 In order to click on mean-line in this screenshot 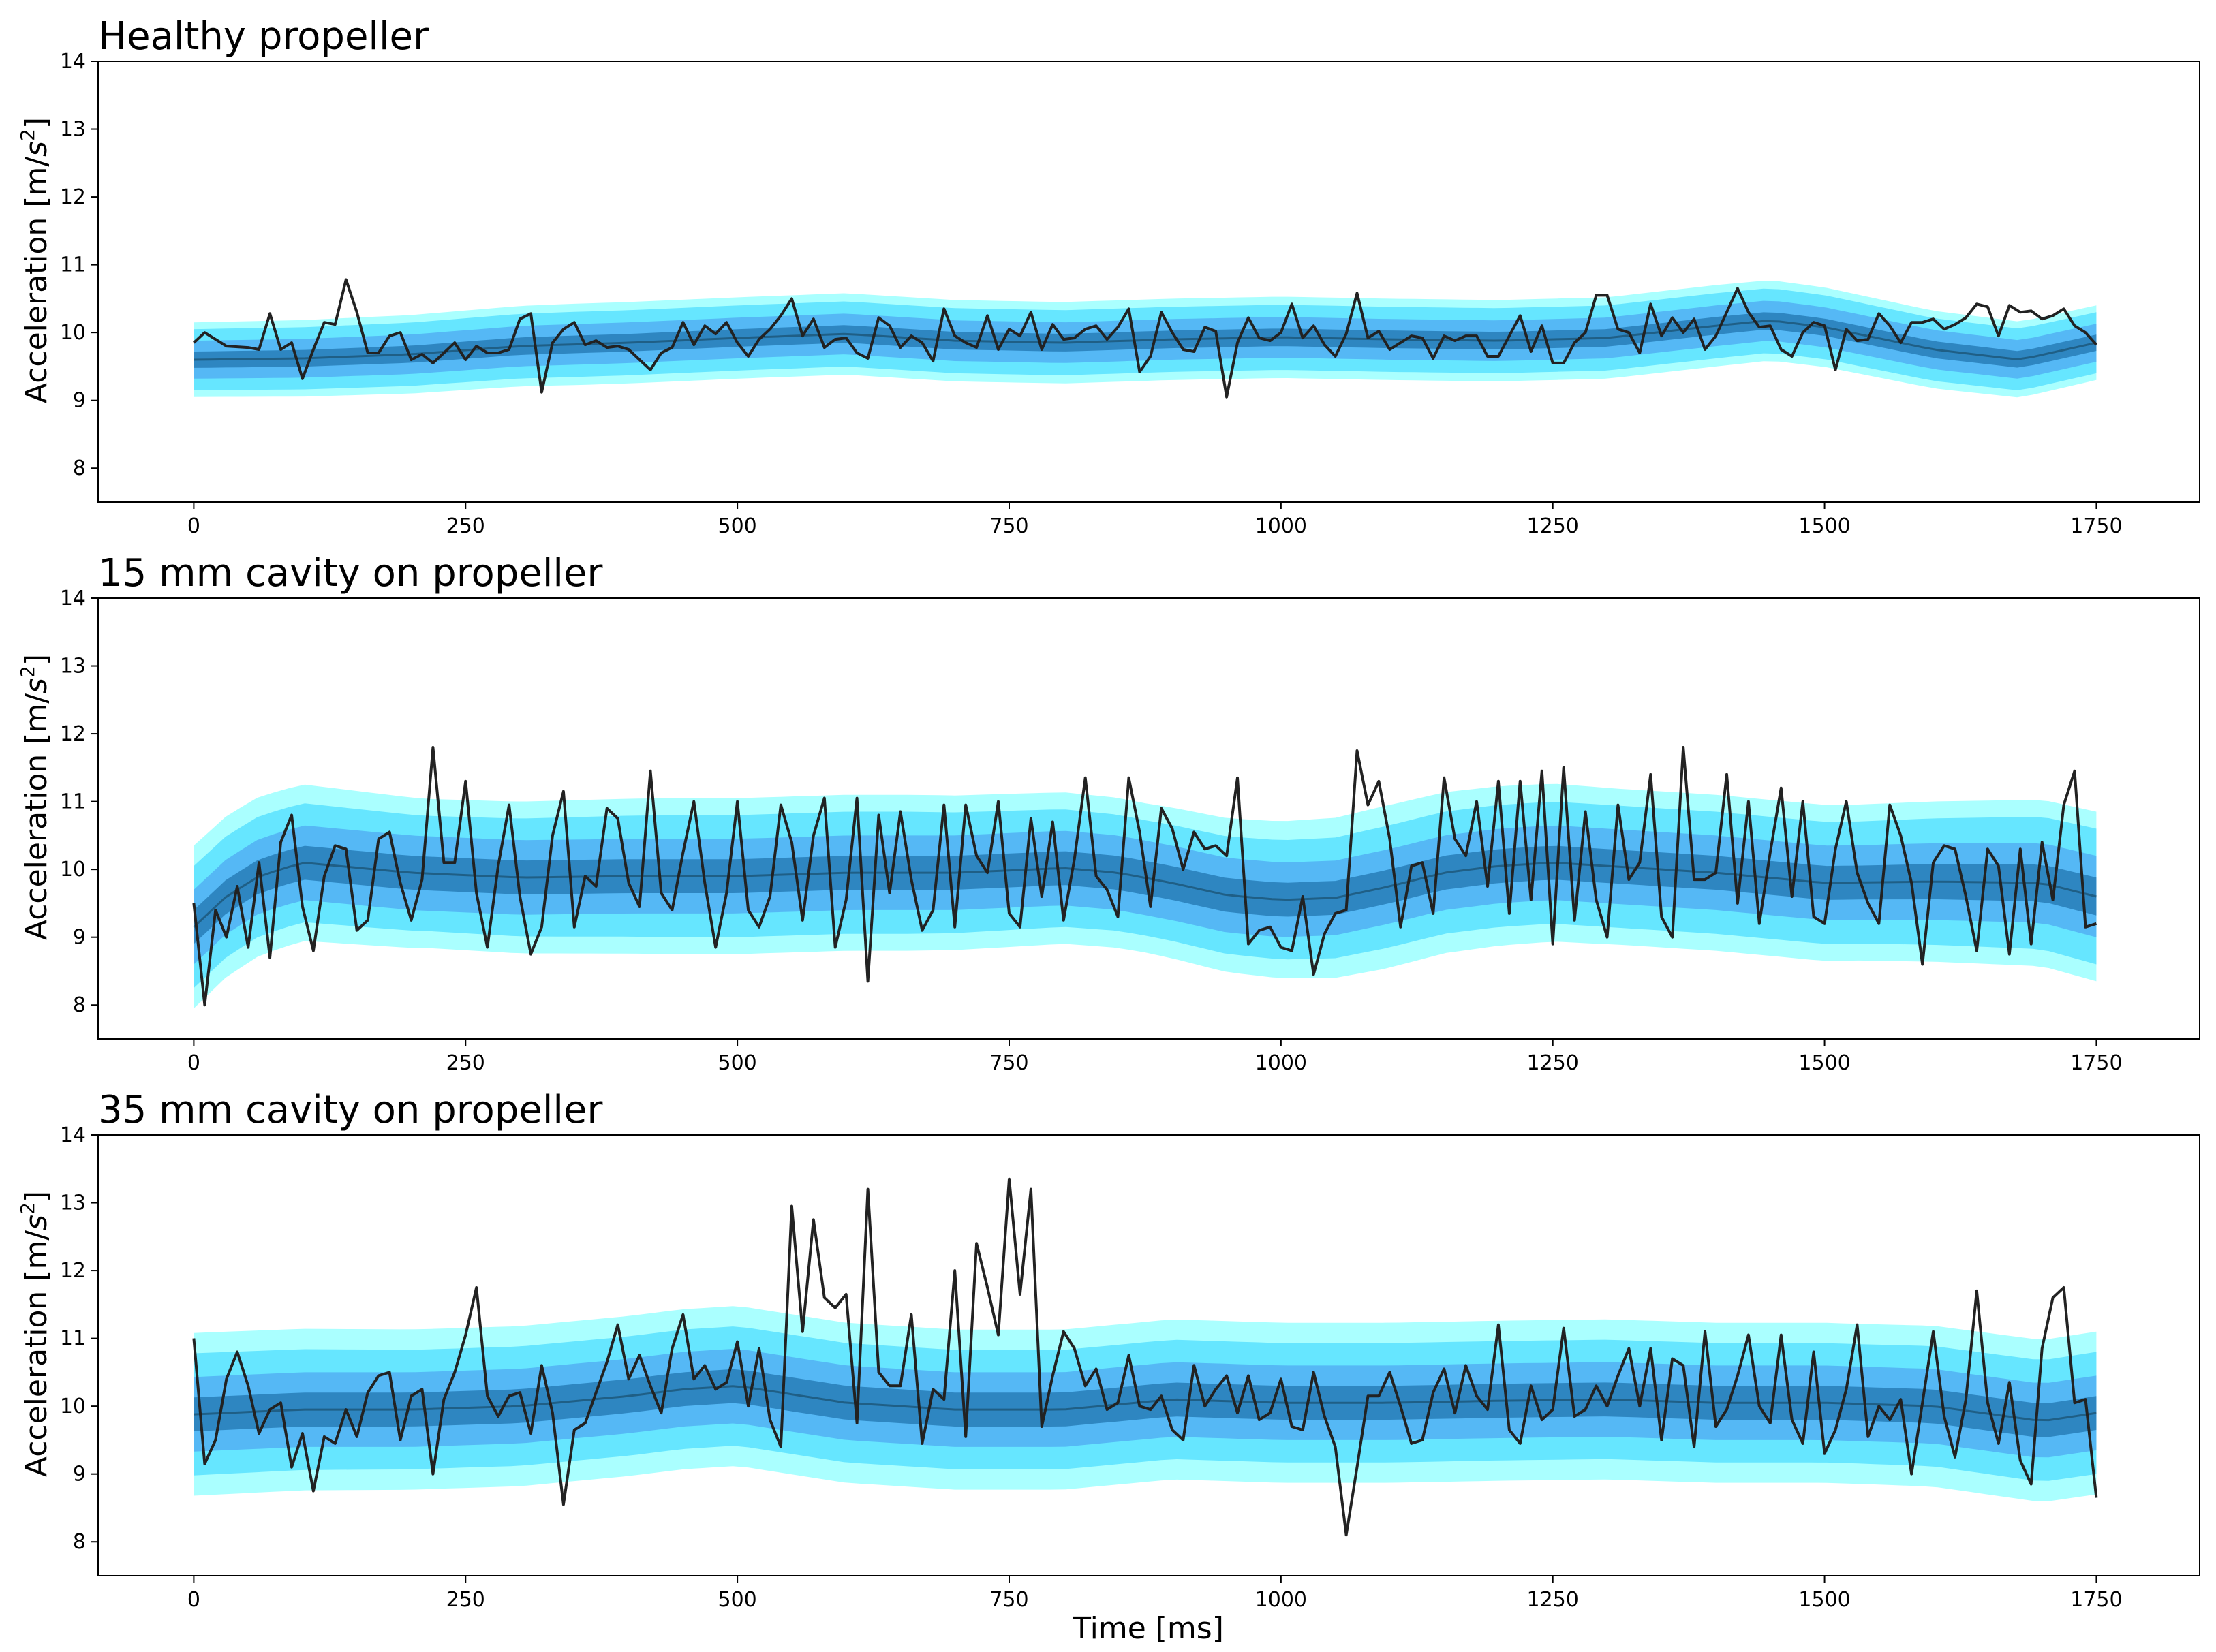, I will do `click(1145, 1403)`.